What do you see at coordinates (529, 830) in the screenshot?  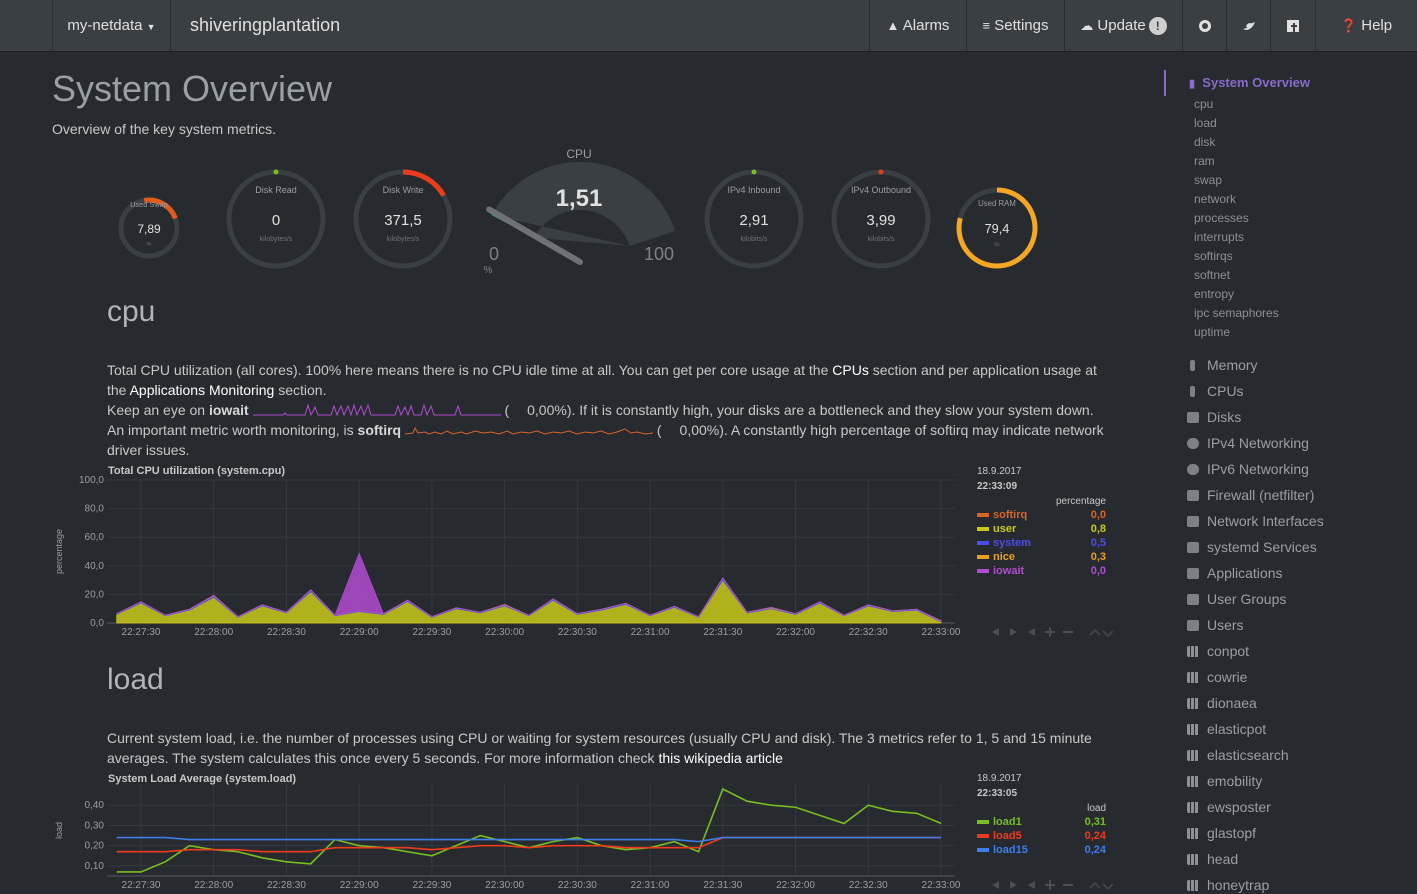 I see `line` at bounding box center [529, 830].